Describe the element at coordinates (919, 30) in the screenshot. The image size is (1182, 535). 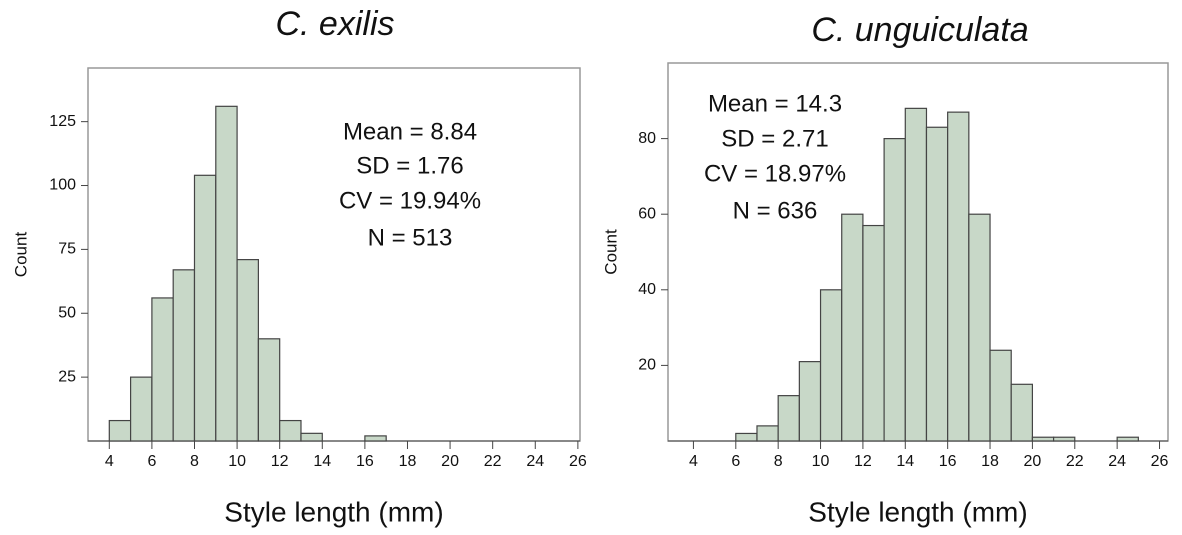
I see `chart-title: C. unguiculata` at that location.